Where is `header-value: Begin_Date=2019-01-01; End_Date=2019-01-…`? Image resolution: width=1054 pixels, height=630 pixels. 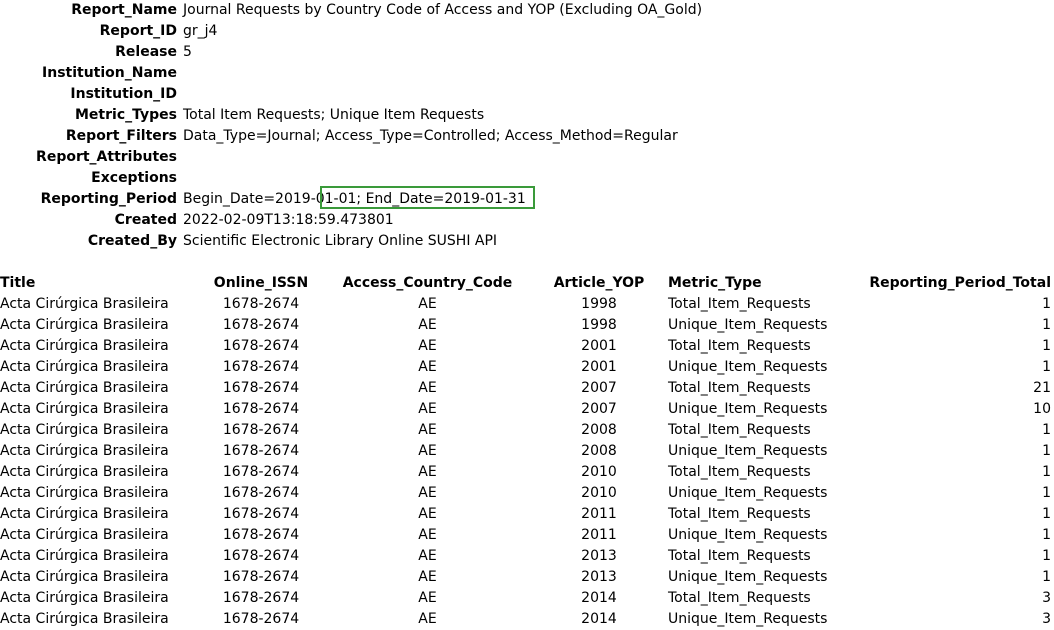
header-value: Begin_Date=2019-01-01; End_Date=2019-01-… is located at coordinates (354, 199).